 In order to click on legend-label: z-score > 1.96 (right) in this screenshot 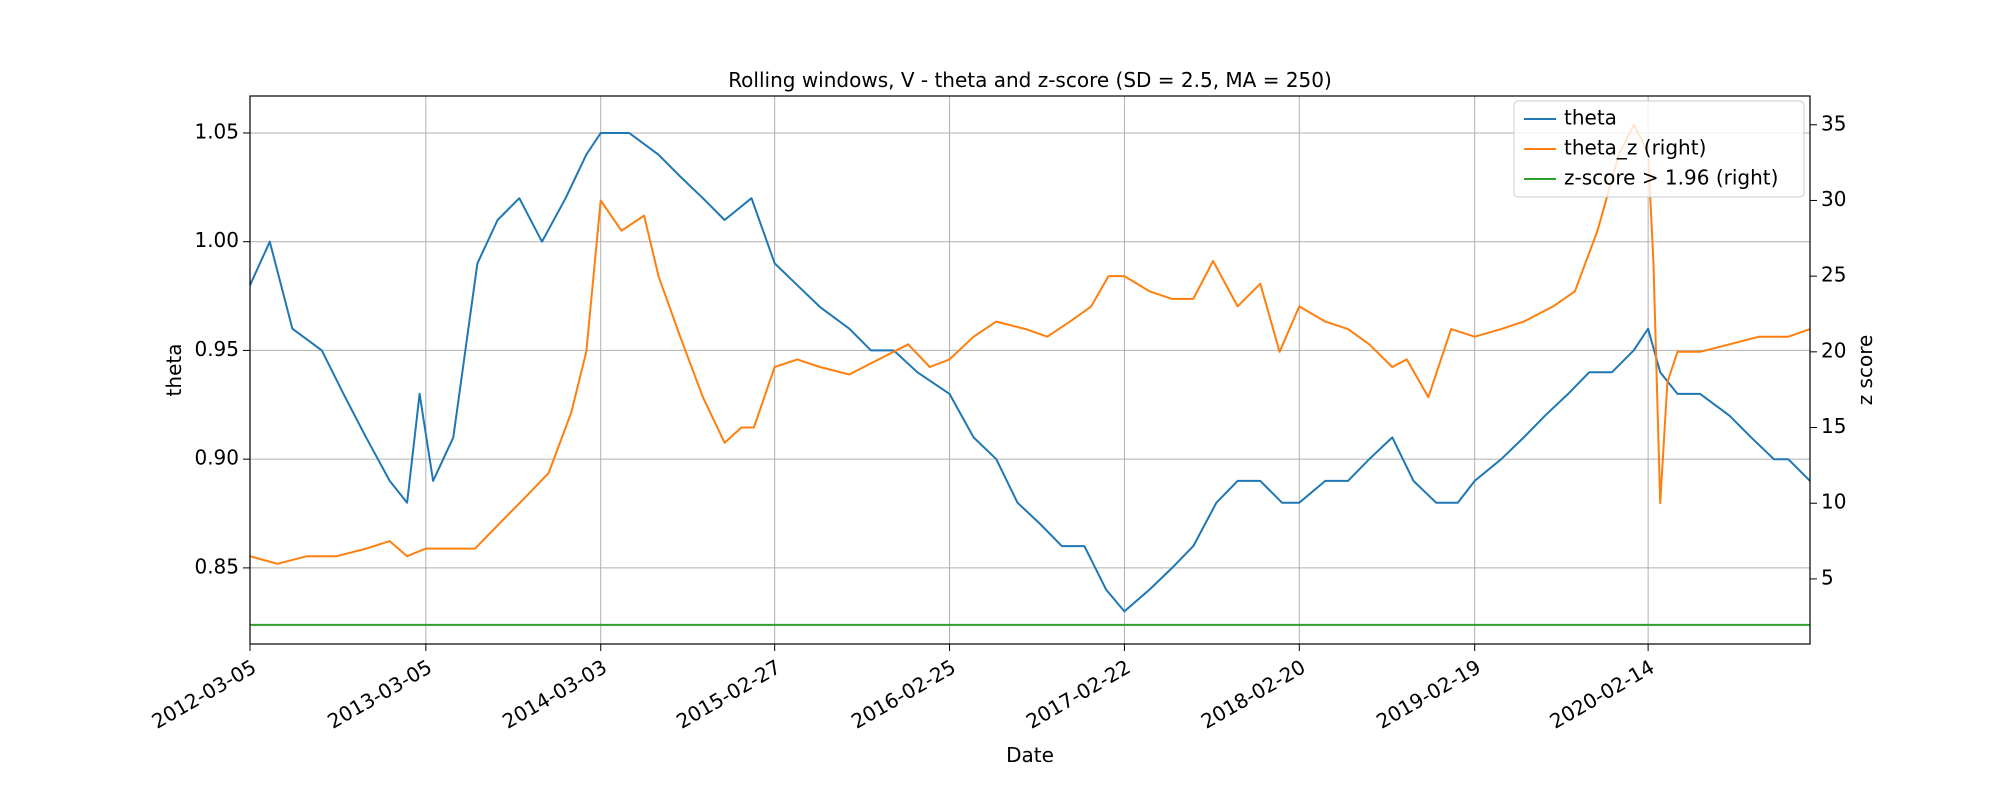, I will do `click(1671, 178)`.